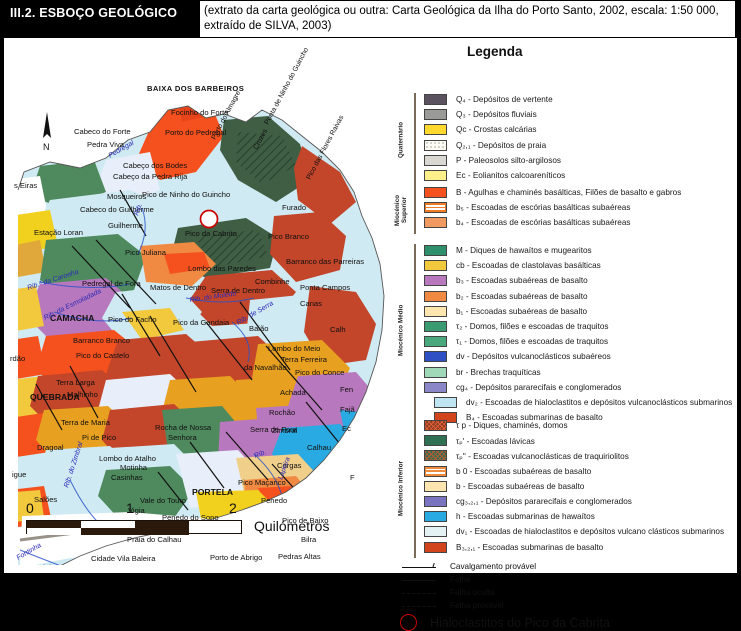  Describe the element at coordinates (574, 547) in the screenshot. I see `legend-item: B₃,₂,₁ - Escoadas submarinas de basalto` at that location.